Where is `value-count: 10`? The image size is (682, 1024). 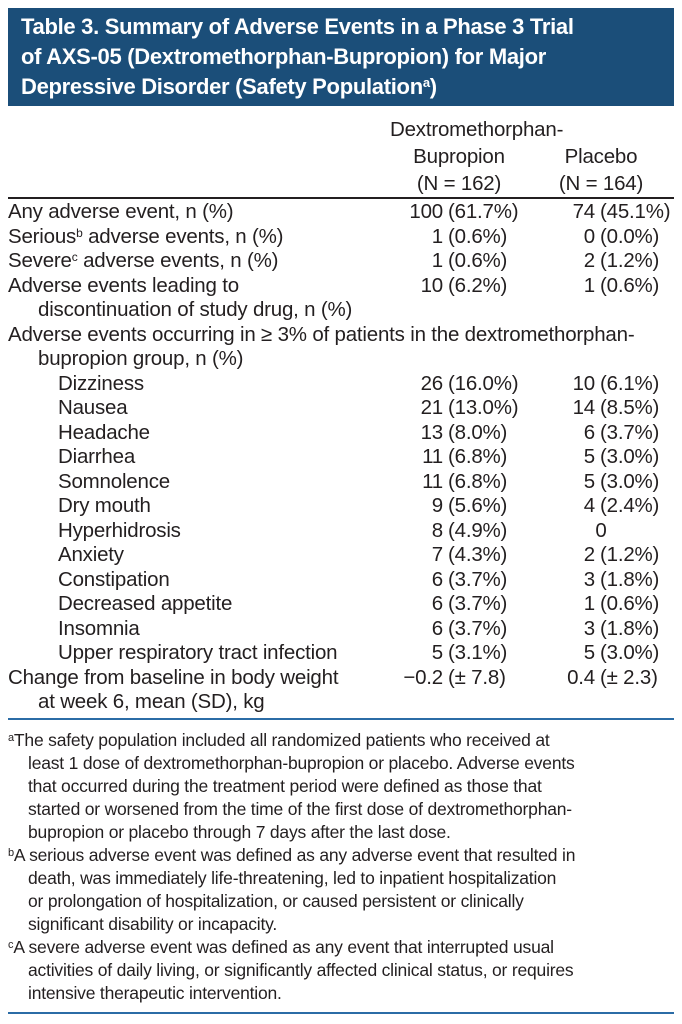 value-count: 10 is located at coordinates (584, 383).